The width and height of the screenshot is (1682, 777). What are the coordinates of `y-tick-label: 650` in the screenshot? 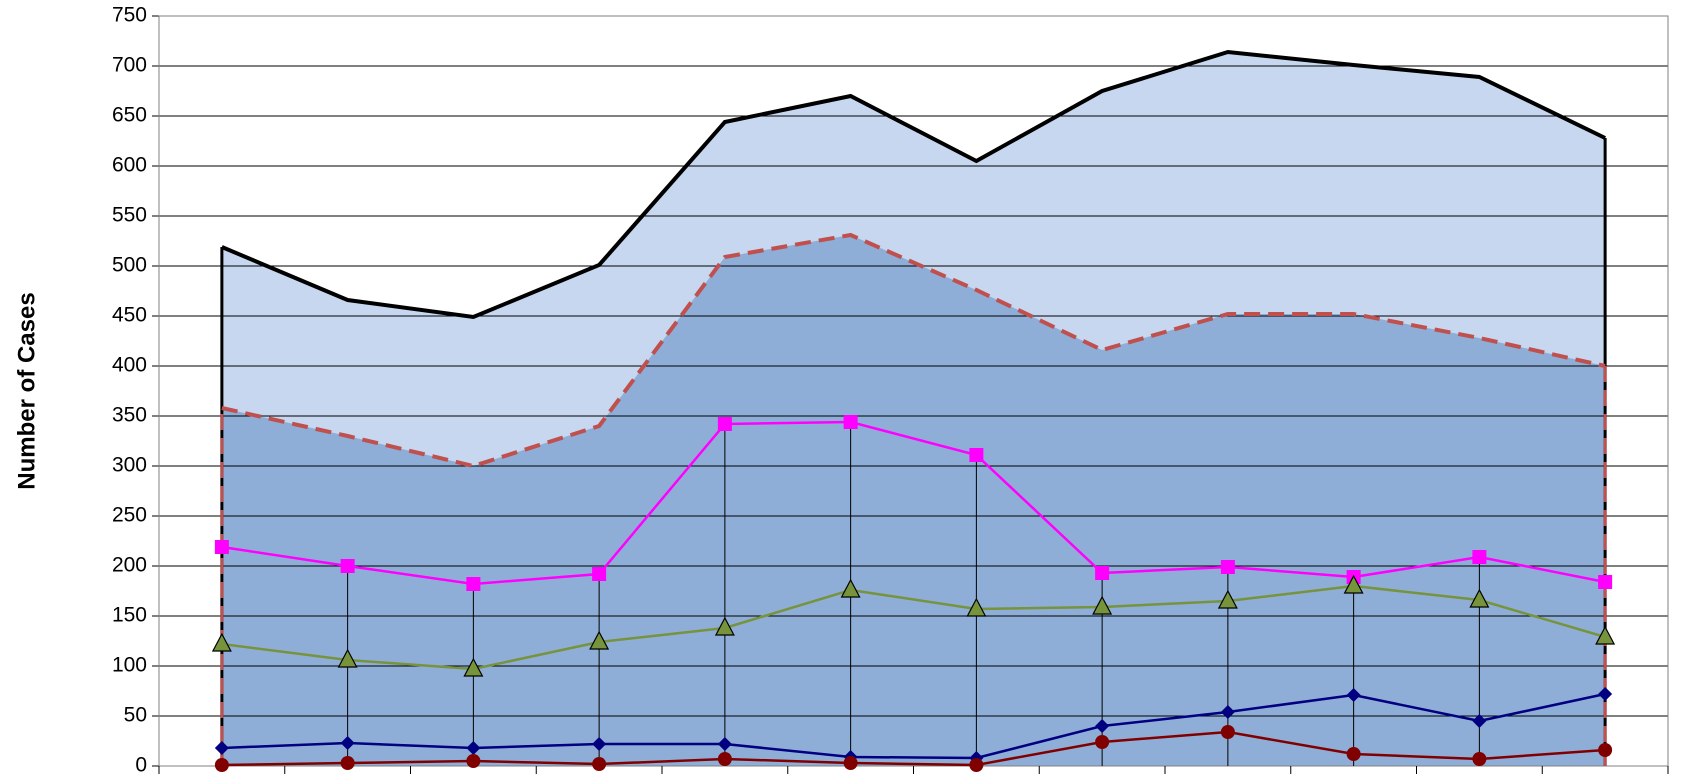 It's located at (129, 115).